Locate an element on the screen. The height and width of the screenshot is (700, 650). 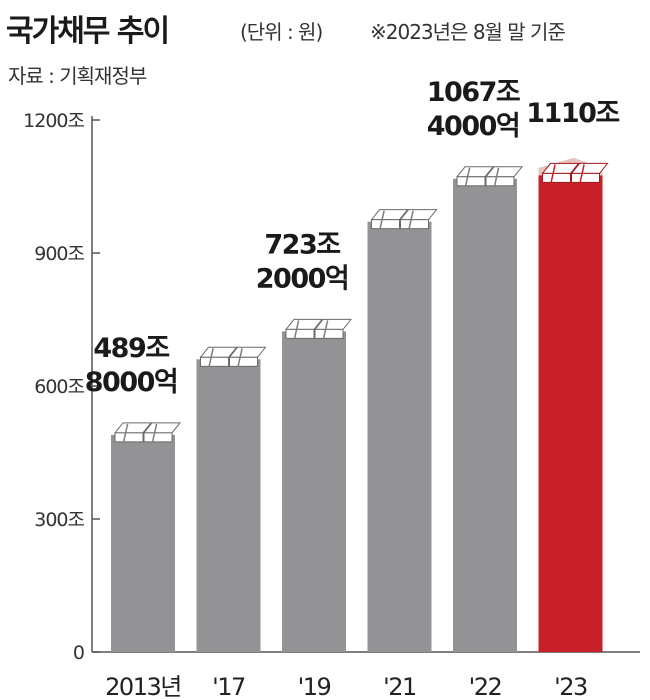
y-tick-label: 300조 is located at coordinates (59, 520).